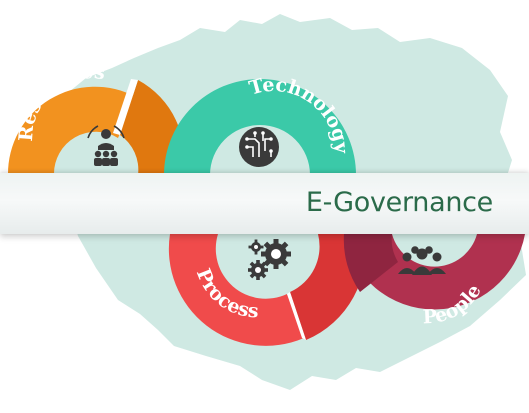  I want to click on circuit-chip-icon, so click(259, 147).